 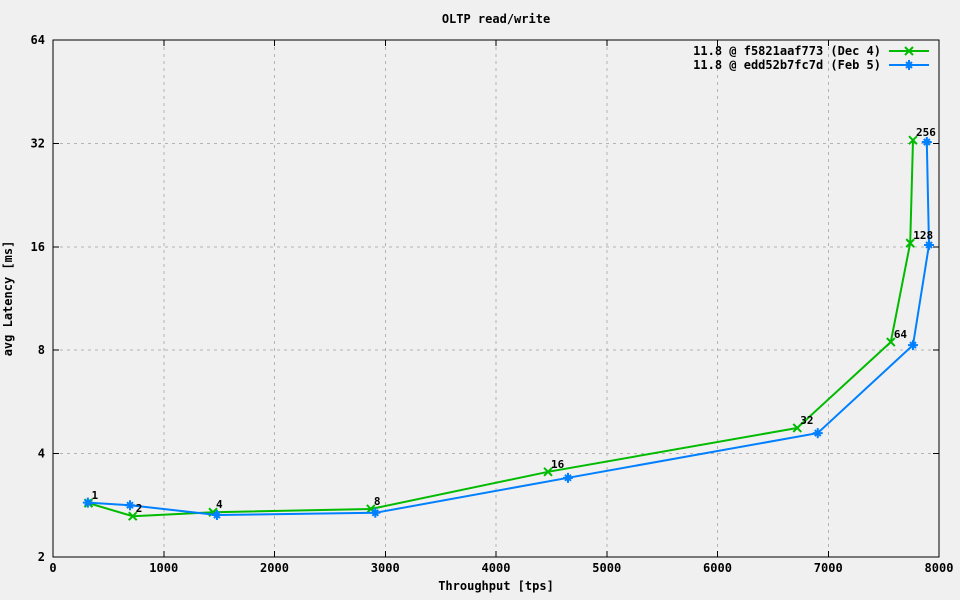 I want to click on legend-label: 11.8 @ f5821aaf773 (Dec 4), so click(x=787, y=51).